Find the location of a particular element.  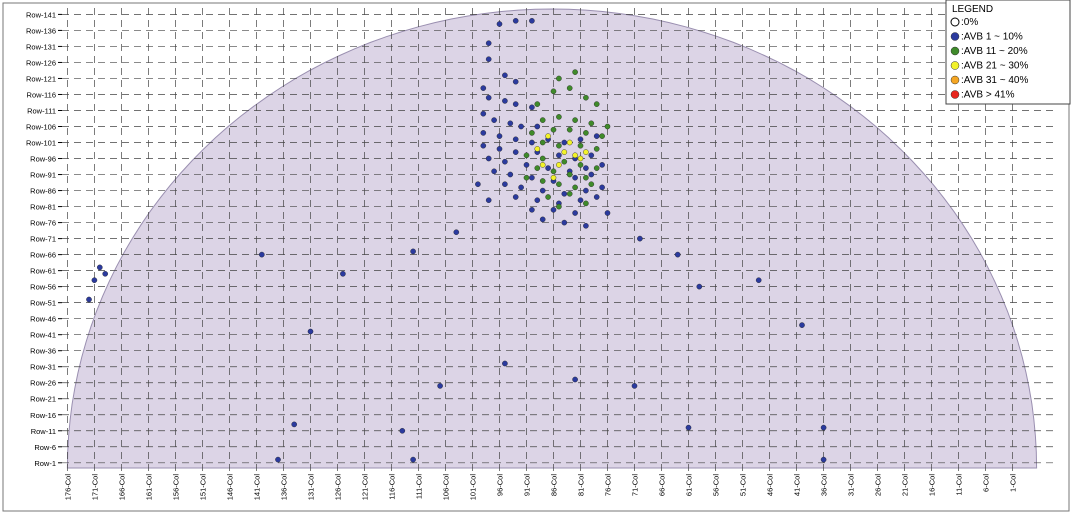

row-tick-label: Row-16 is located at coordinates (43, 415).